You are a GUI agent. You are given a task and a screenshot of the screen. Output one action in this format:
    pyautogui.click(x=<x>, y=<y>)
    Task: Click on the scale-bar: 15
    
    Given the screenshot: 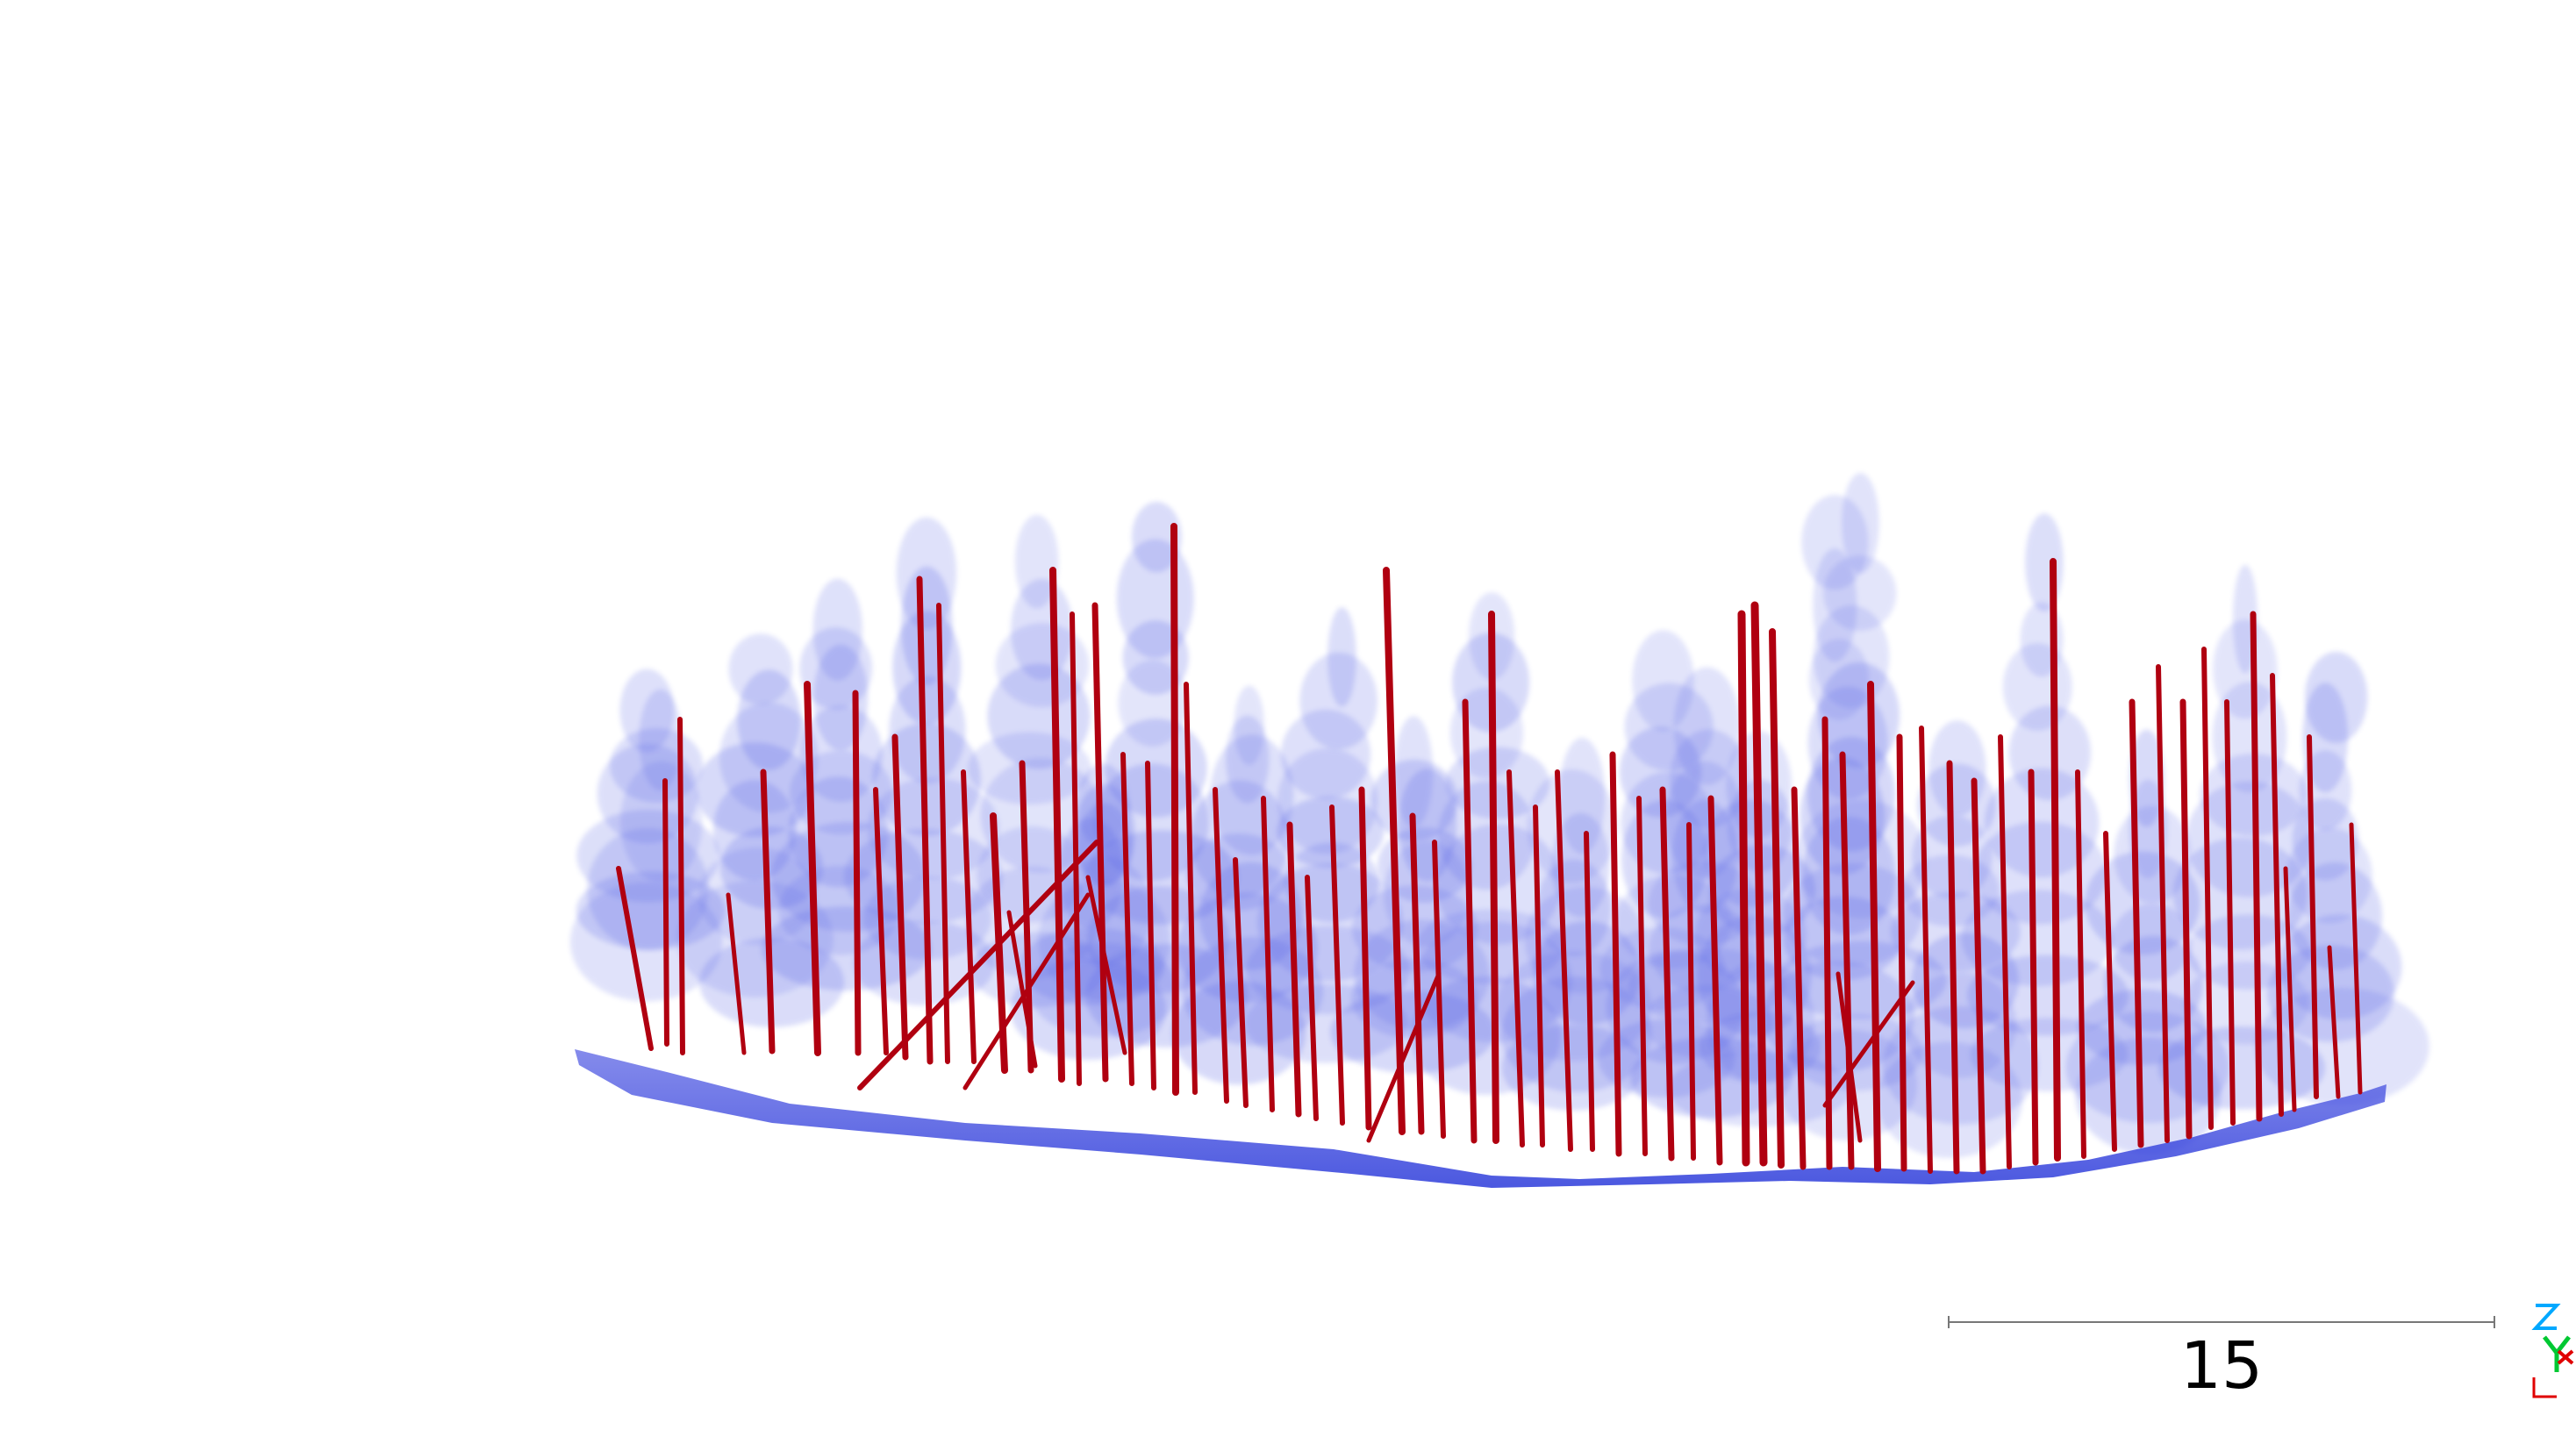 What is the action you would take?
    pyautogui.click(x=2221, y=1360)
    